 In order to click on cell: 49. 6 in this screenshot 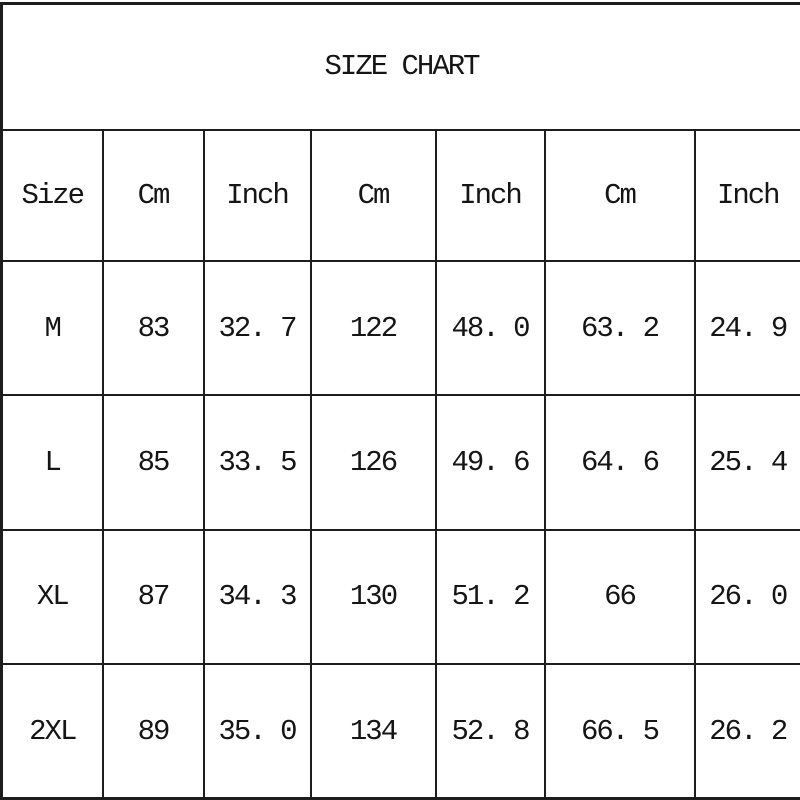, I will do `click(490, 462)`.